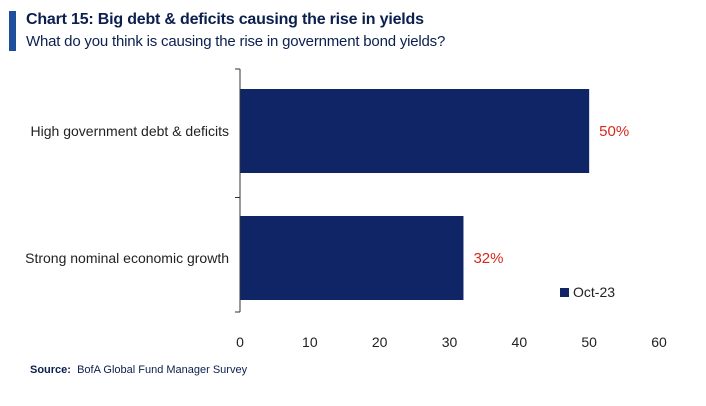 The height and width of the screenshot is (406, 706). What do you see at coordinates (130, 131) in the screenshot?
I see `category-label: High government debt & deficits` at bounding box center [130, 131].